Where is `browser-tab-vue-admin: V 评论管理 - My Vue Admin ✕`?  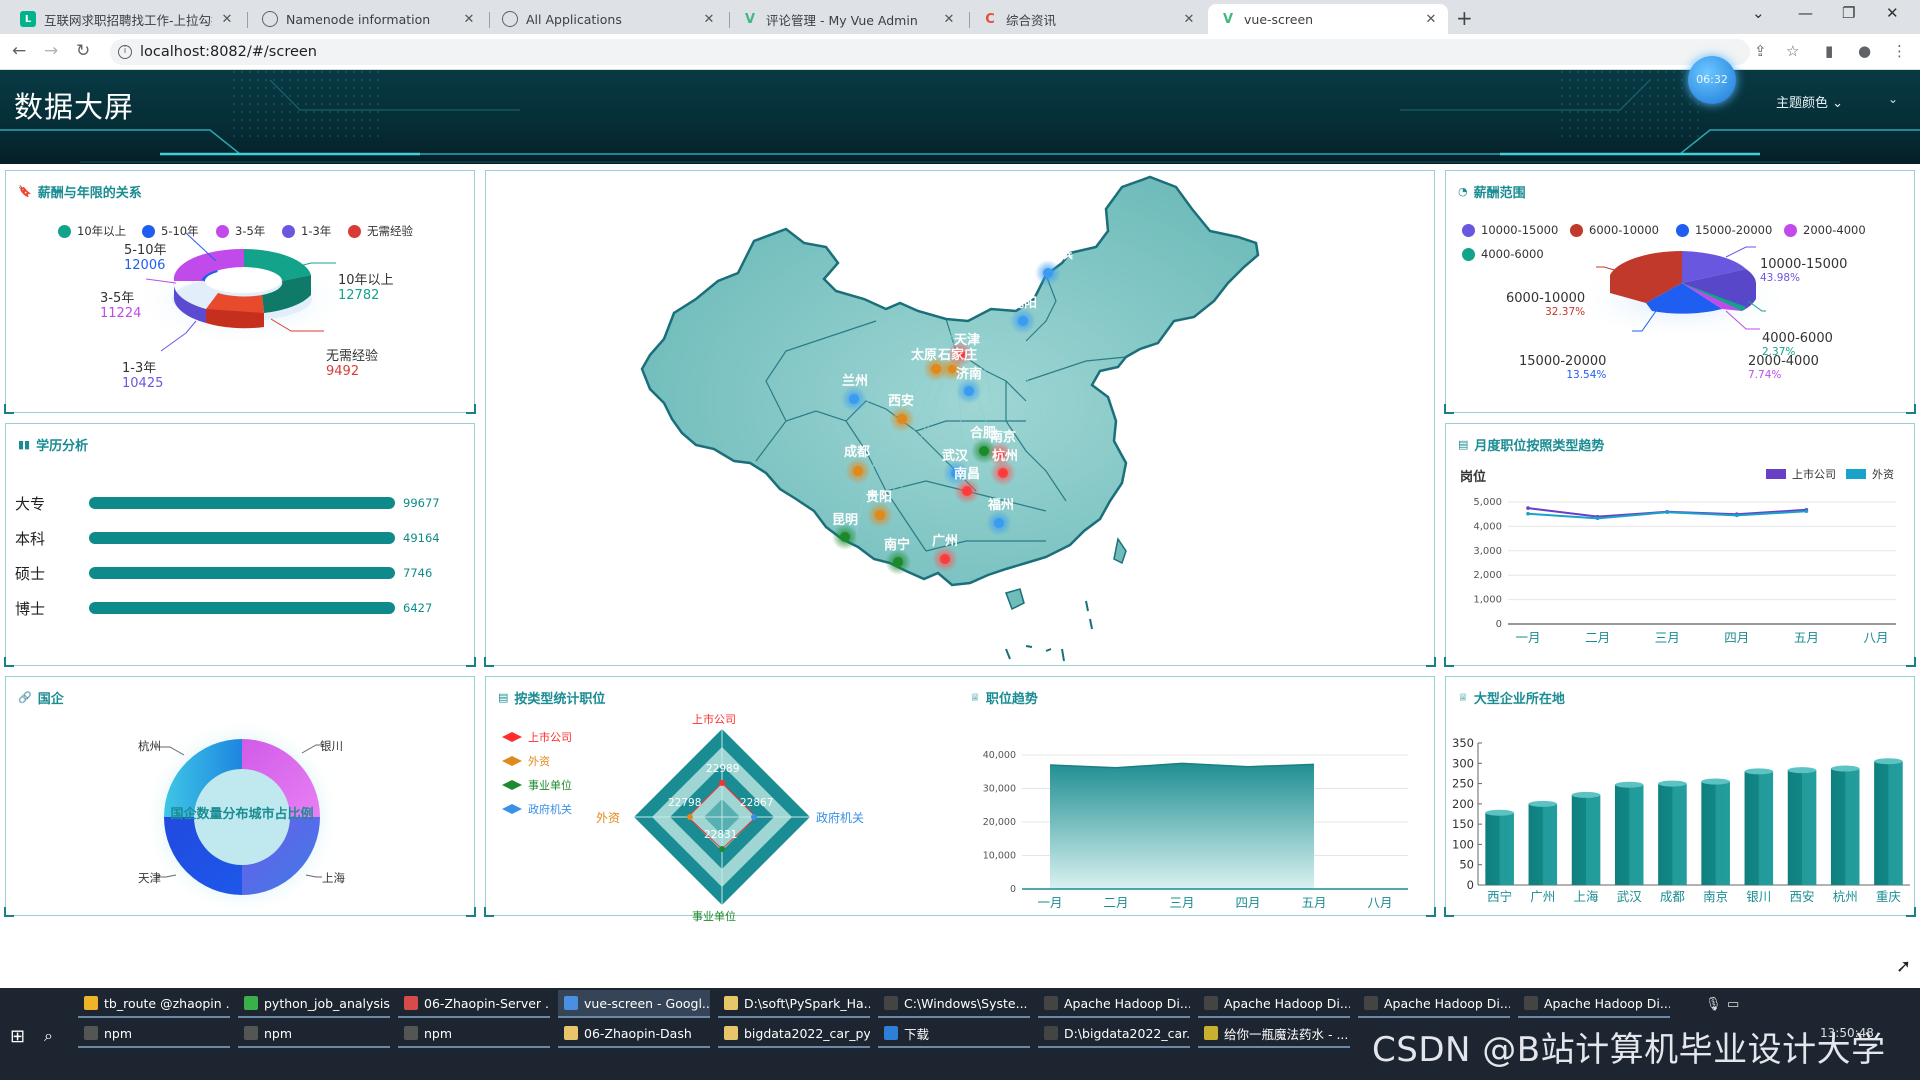 browser-tab-vue-admin: V 评论管理 - My Vue Admin ✕ is located at coordinates (848, 19).